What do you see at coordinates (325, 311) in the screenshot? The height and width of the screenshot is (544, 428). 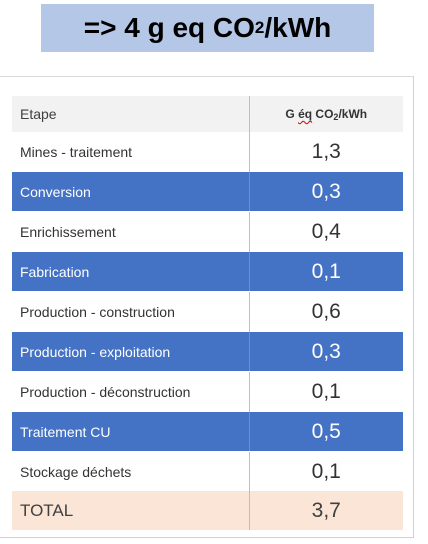 I see `row-value: 0,6` at bounding box center [325, 311].